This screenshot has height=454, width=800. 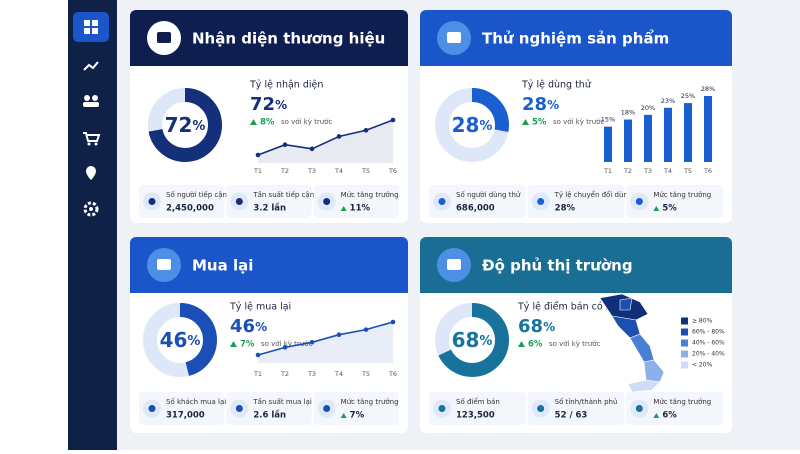 I want to click on nav-settings, so click(x=91, y=209).